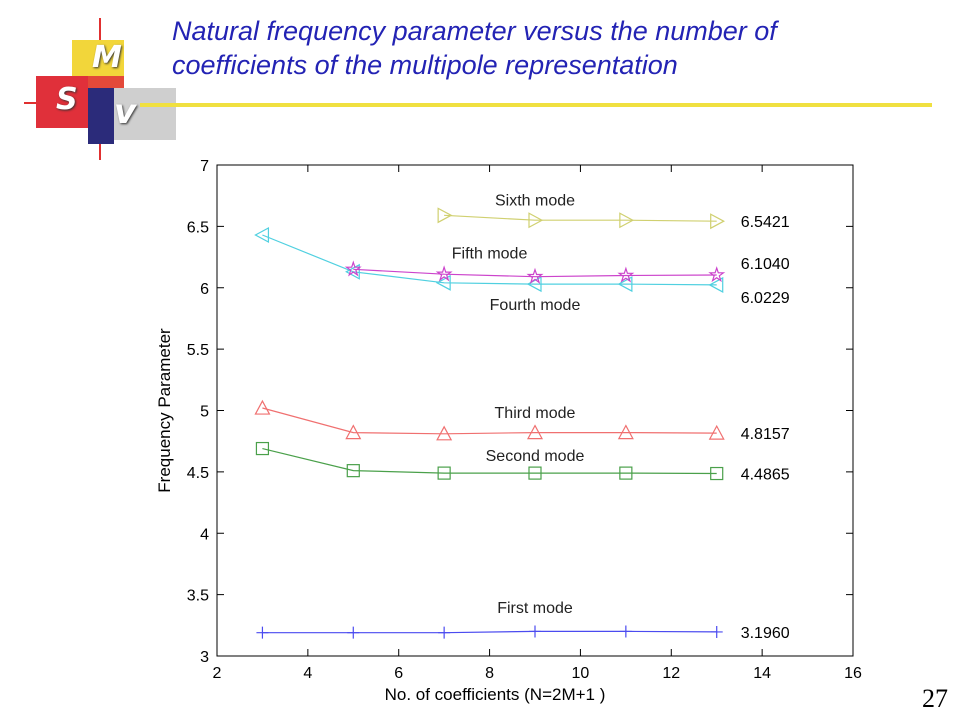 This screenshot has height=723, width=960. I want to click on end-value-label: 6.0229, so click(765, 298).